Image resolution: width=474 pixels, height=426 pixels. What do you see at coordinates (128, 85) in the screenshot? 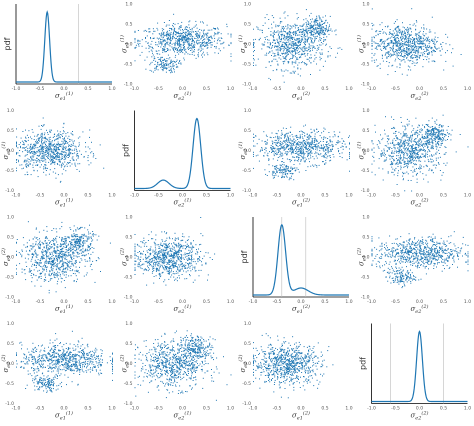
I see `y-tick-label: -1.0` at bounding box center [128, 85].